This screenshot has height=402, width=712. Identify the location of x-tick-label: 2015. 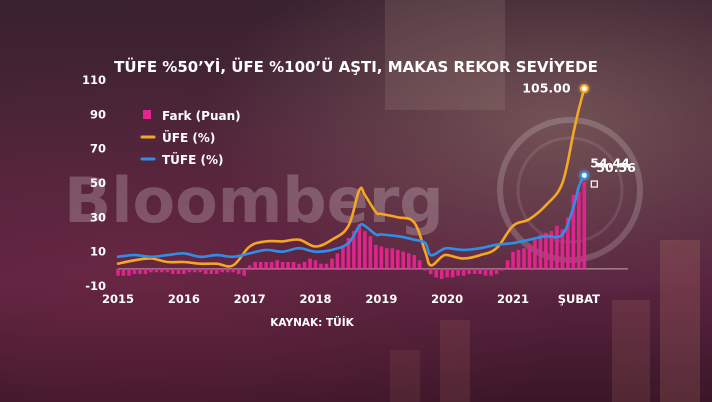
(118, 299).